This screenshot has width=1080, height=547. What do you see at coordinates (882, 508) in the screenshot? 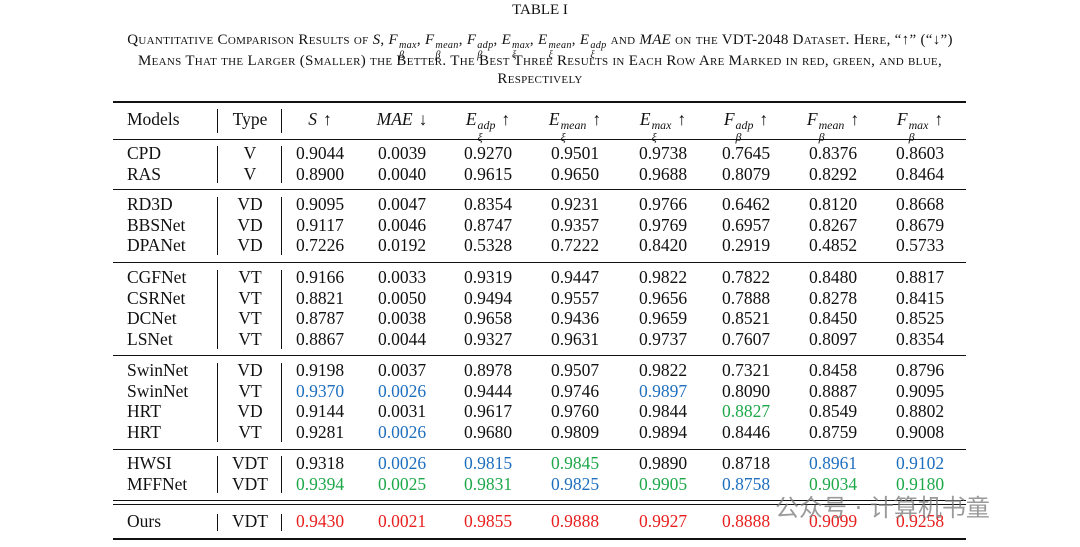
I see `watermark: 公众号 · 计算机书童` at bounding box center [882, 508].